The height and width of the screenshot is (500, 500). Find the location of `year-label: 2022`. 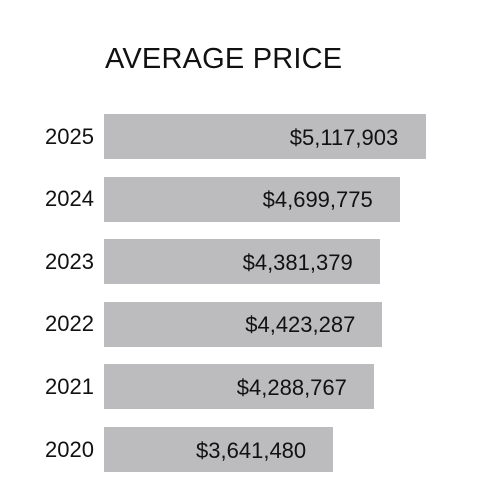

year-label: 2022 is located at coordinates (69, 324).